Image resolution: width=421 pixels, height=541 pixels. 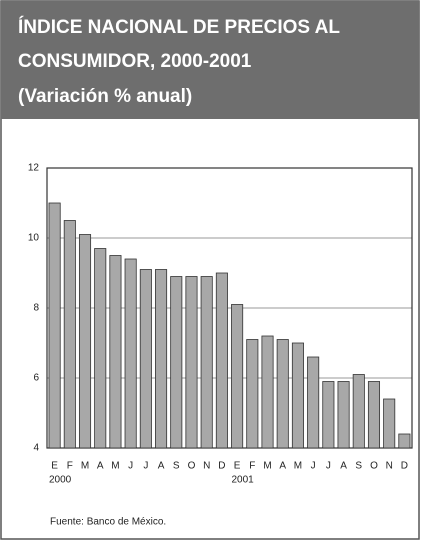 What do you see at coordinates (105, 96) in the screenshot?
I see `subtitle: (Variación % anual)` at bounding box center [105, 96].